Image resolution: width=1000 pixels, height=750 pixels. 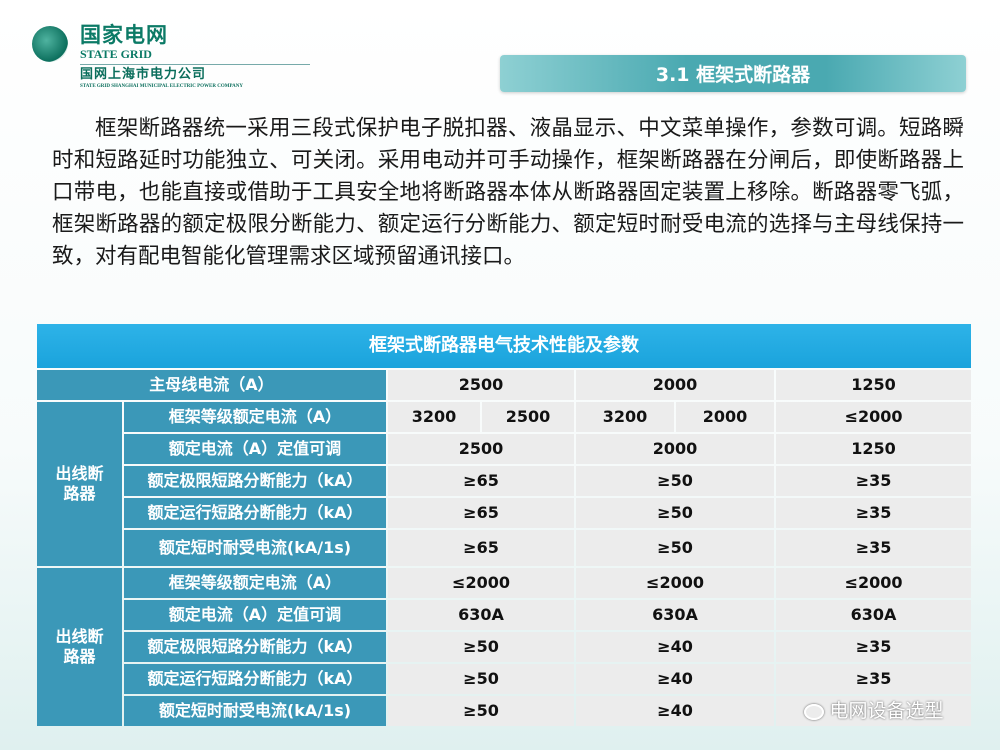 I want to click on table-row: 额定短时耐受电流(kA/1s) ≥50 ≥40 电网设备选型, so click(x=504, y=711).